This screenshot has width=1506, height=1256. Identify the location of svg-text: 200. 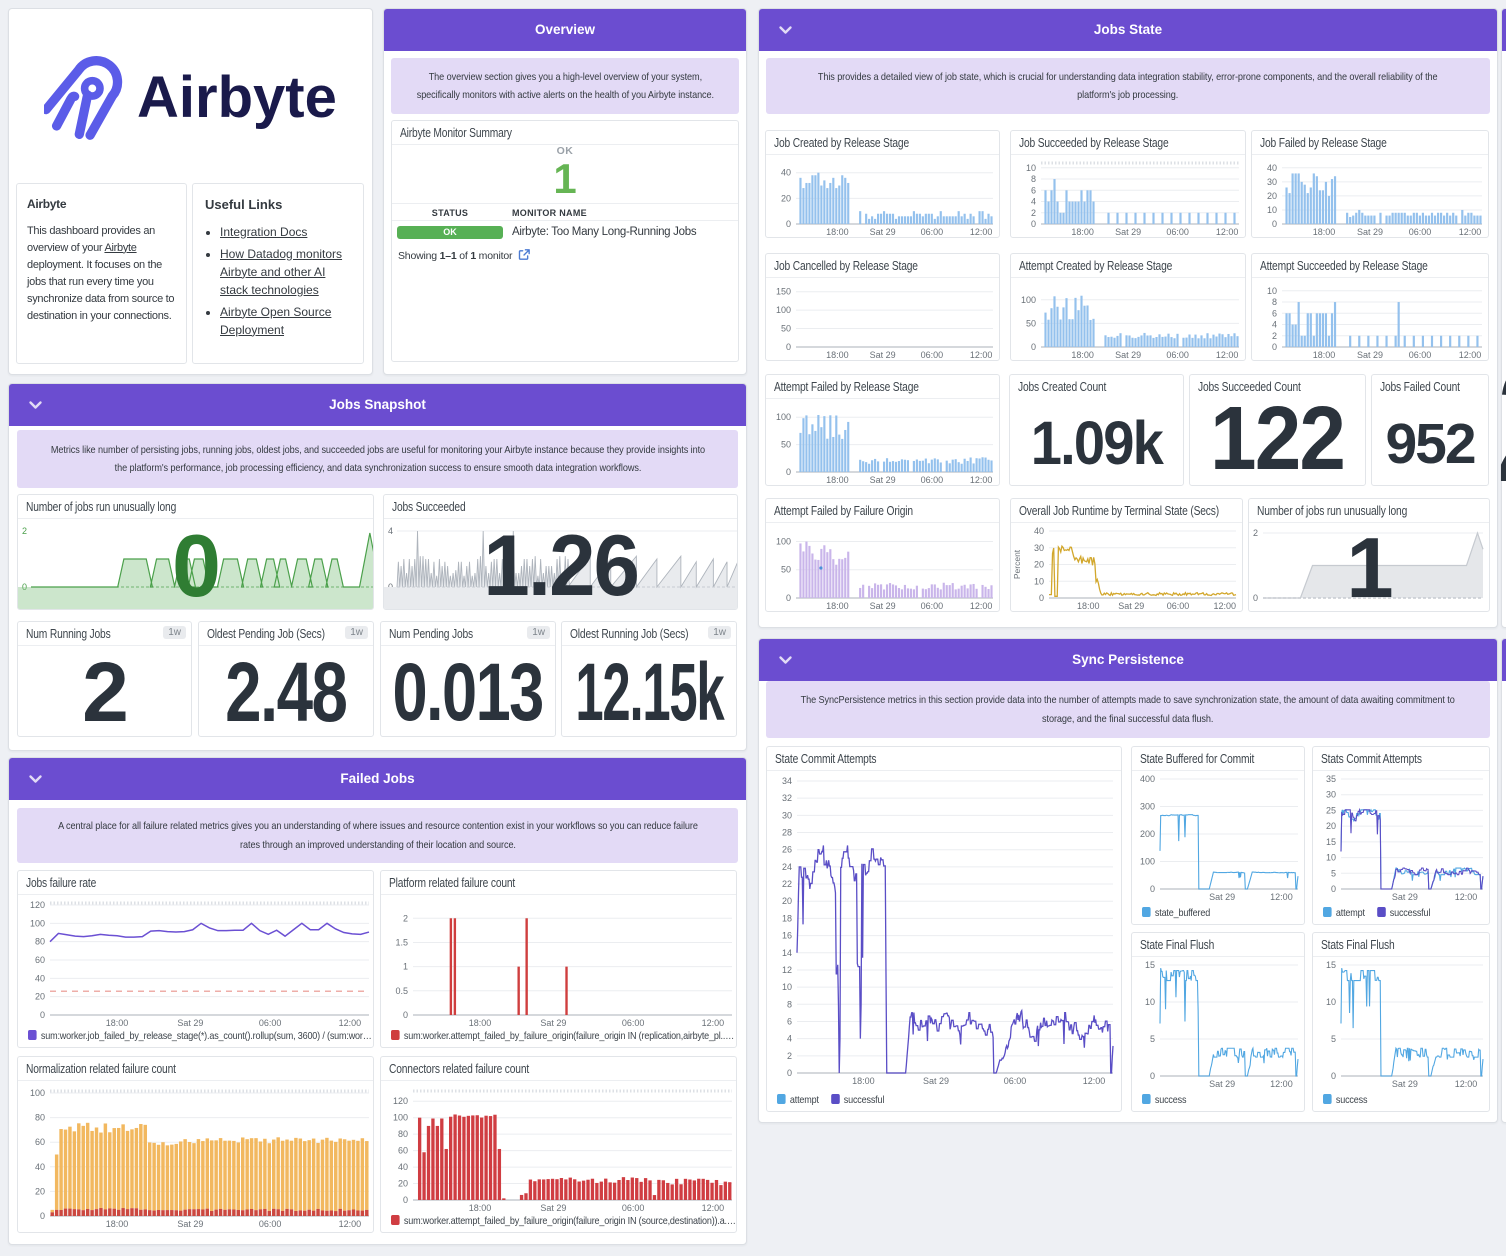
(1147, 834).